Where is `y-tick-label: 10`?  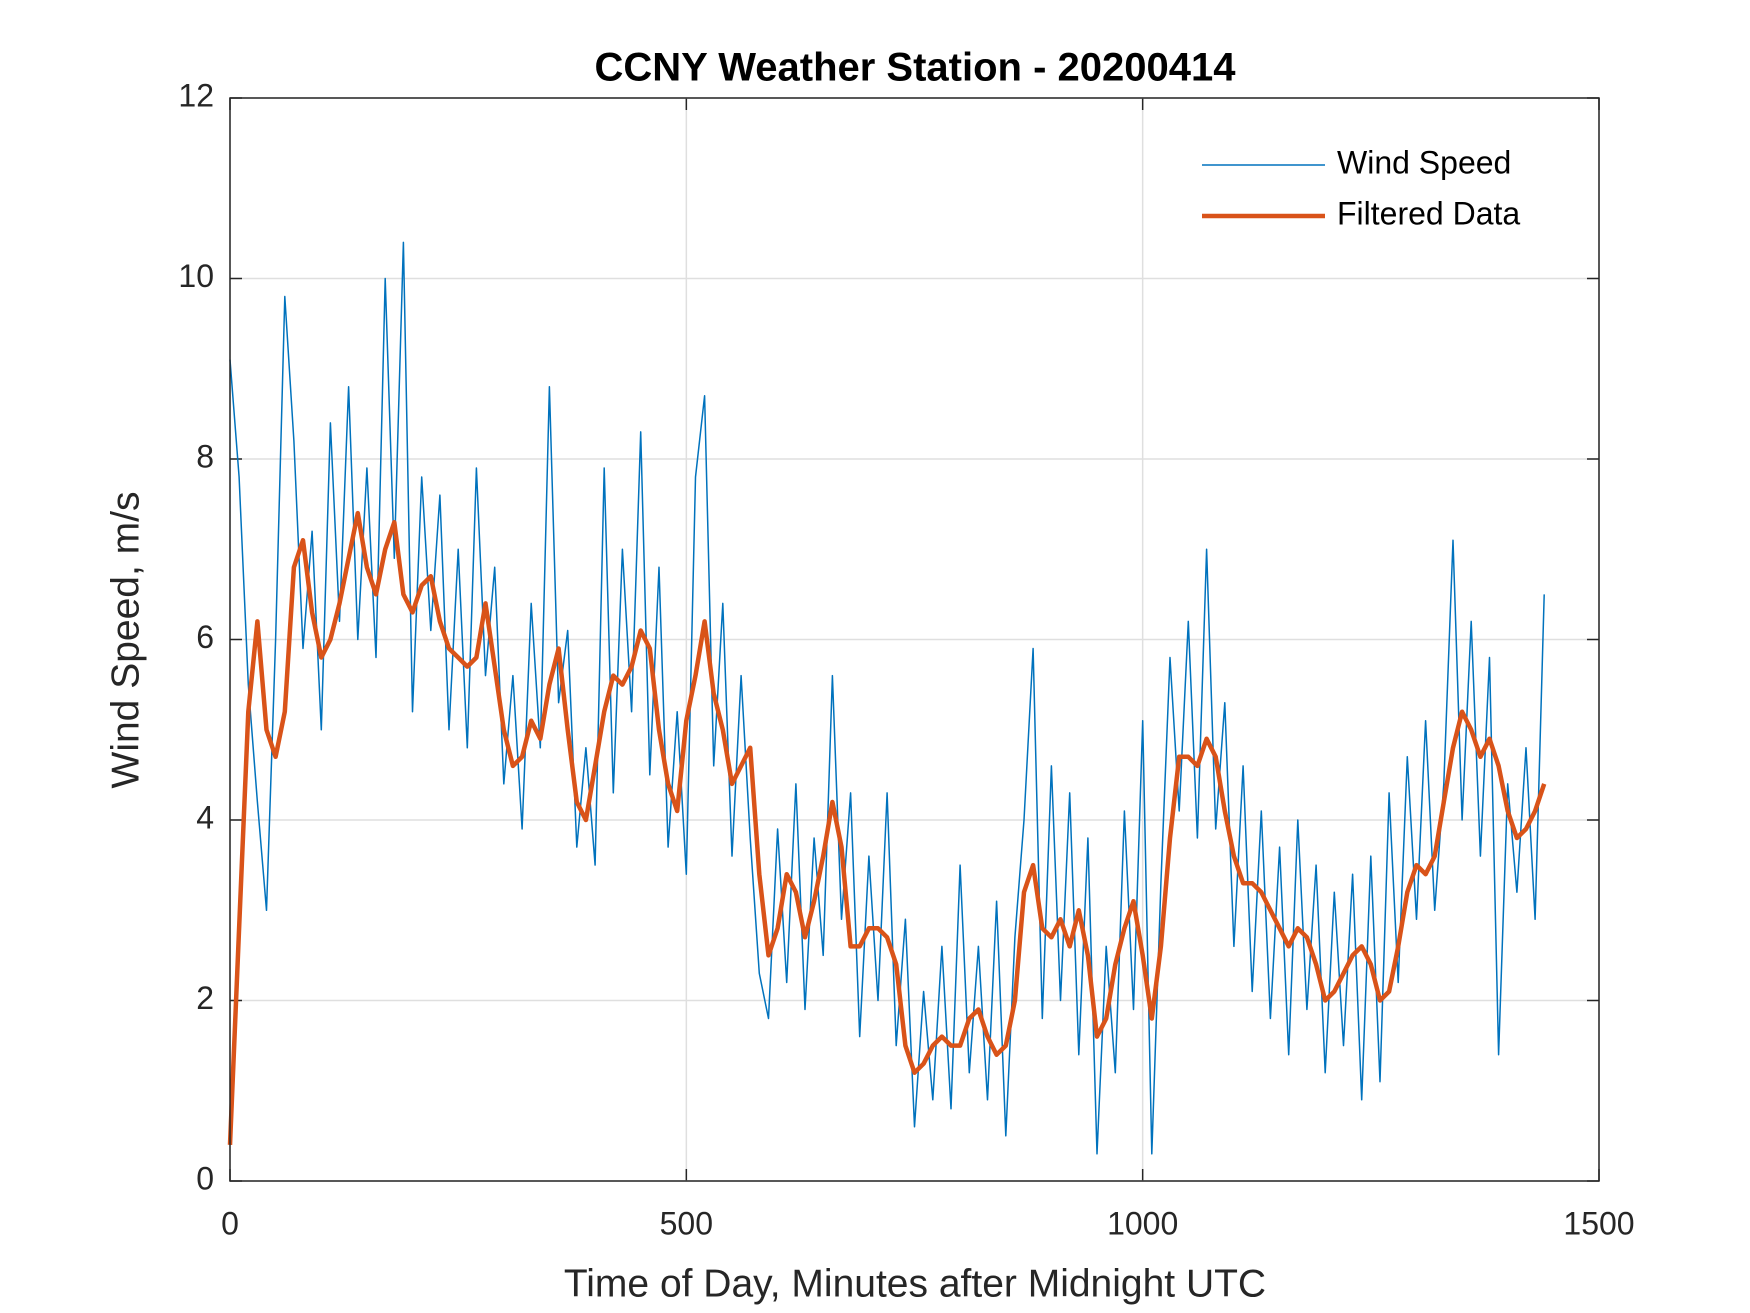
y-tick-label: 10 is located at coordinates (196, 276).